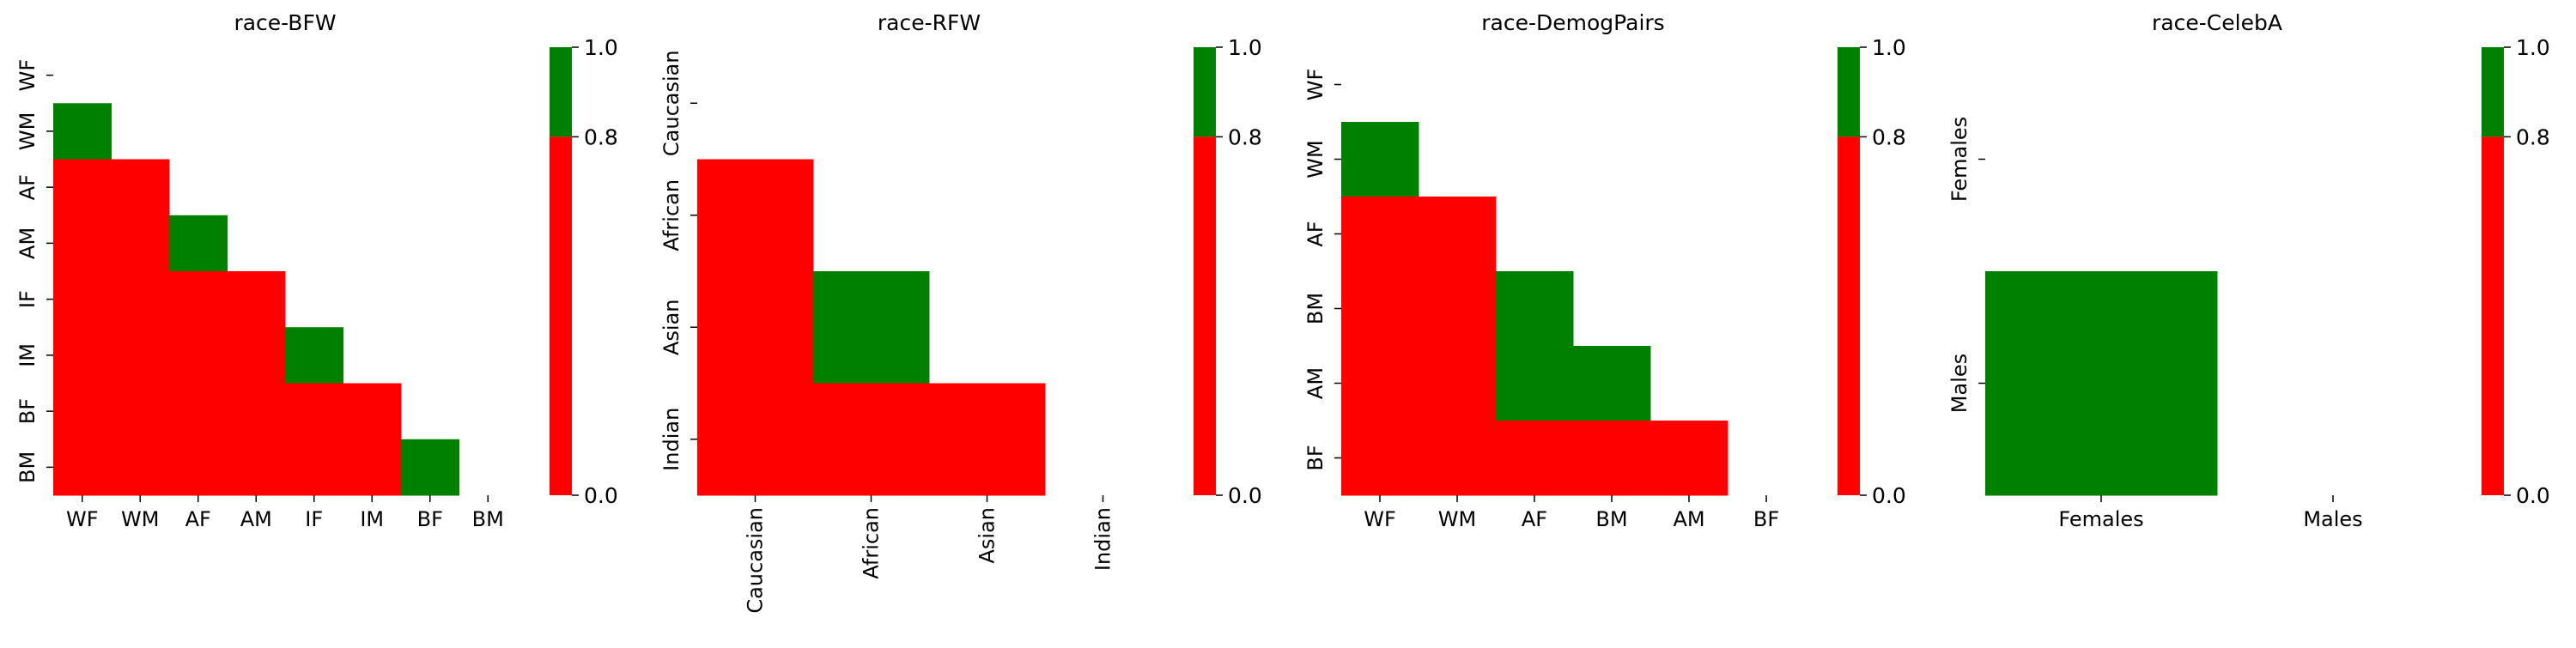  I want to click on x-tick-label: Asian, so click(987, 535).